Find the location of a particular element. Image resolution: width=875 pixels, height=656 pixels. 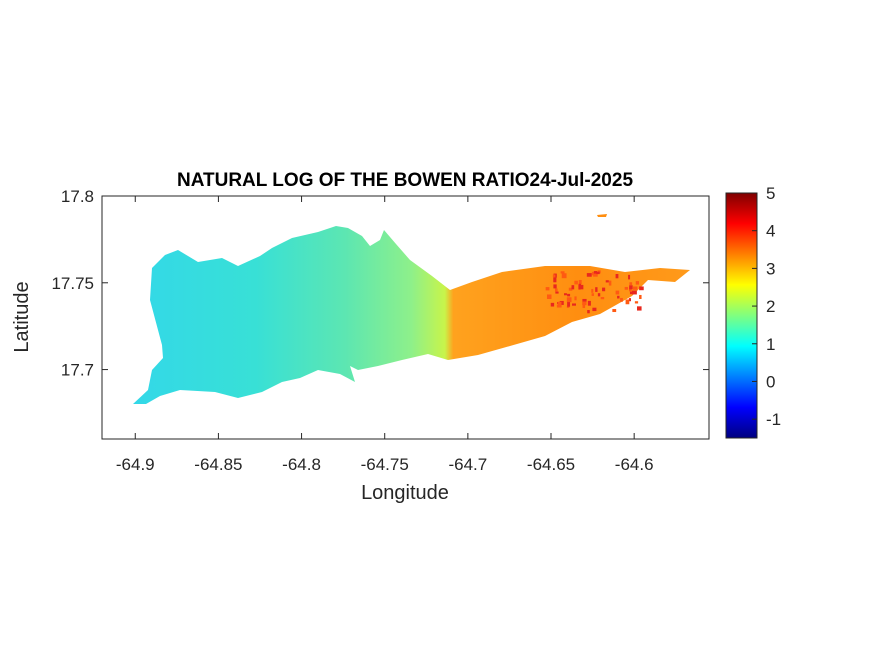

x-tick-label: -64.65 is located at coordinates (551, 464).